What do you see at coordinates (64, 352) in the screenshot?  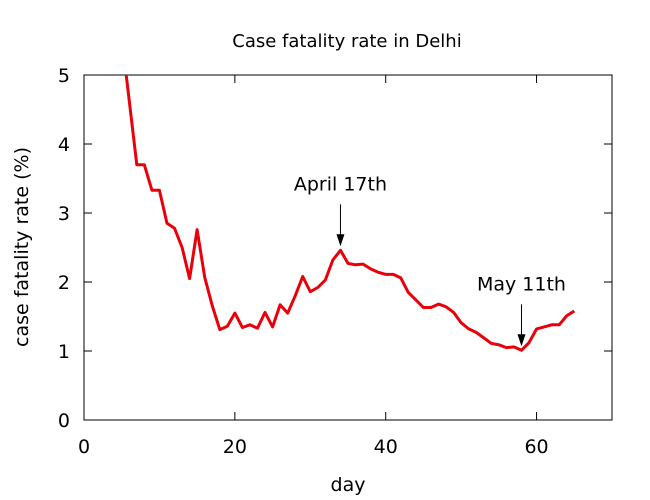 I see `y-tick-label: 1` at bounding box center [64, 352].